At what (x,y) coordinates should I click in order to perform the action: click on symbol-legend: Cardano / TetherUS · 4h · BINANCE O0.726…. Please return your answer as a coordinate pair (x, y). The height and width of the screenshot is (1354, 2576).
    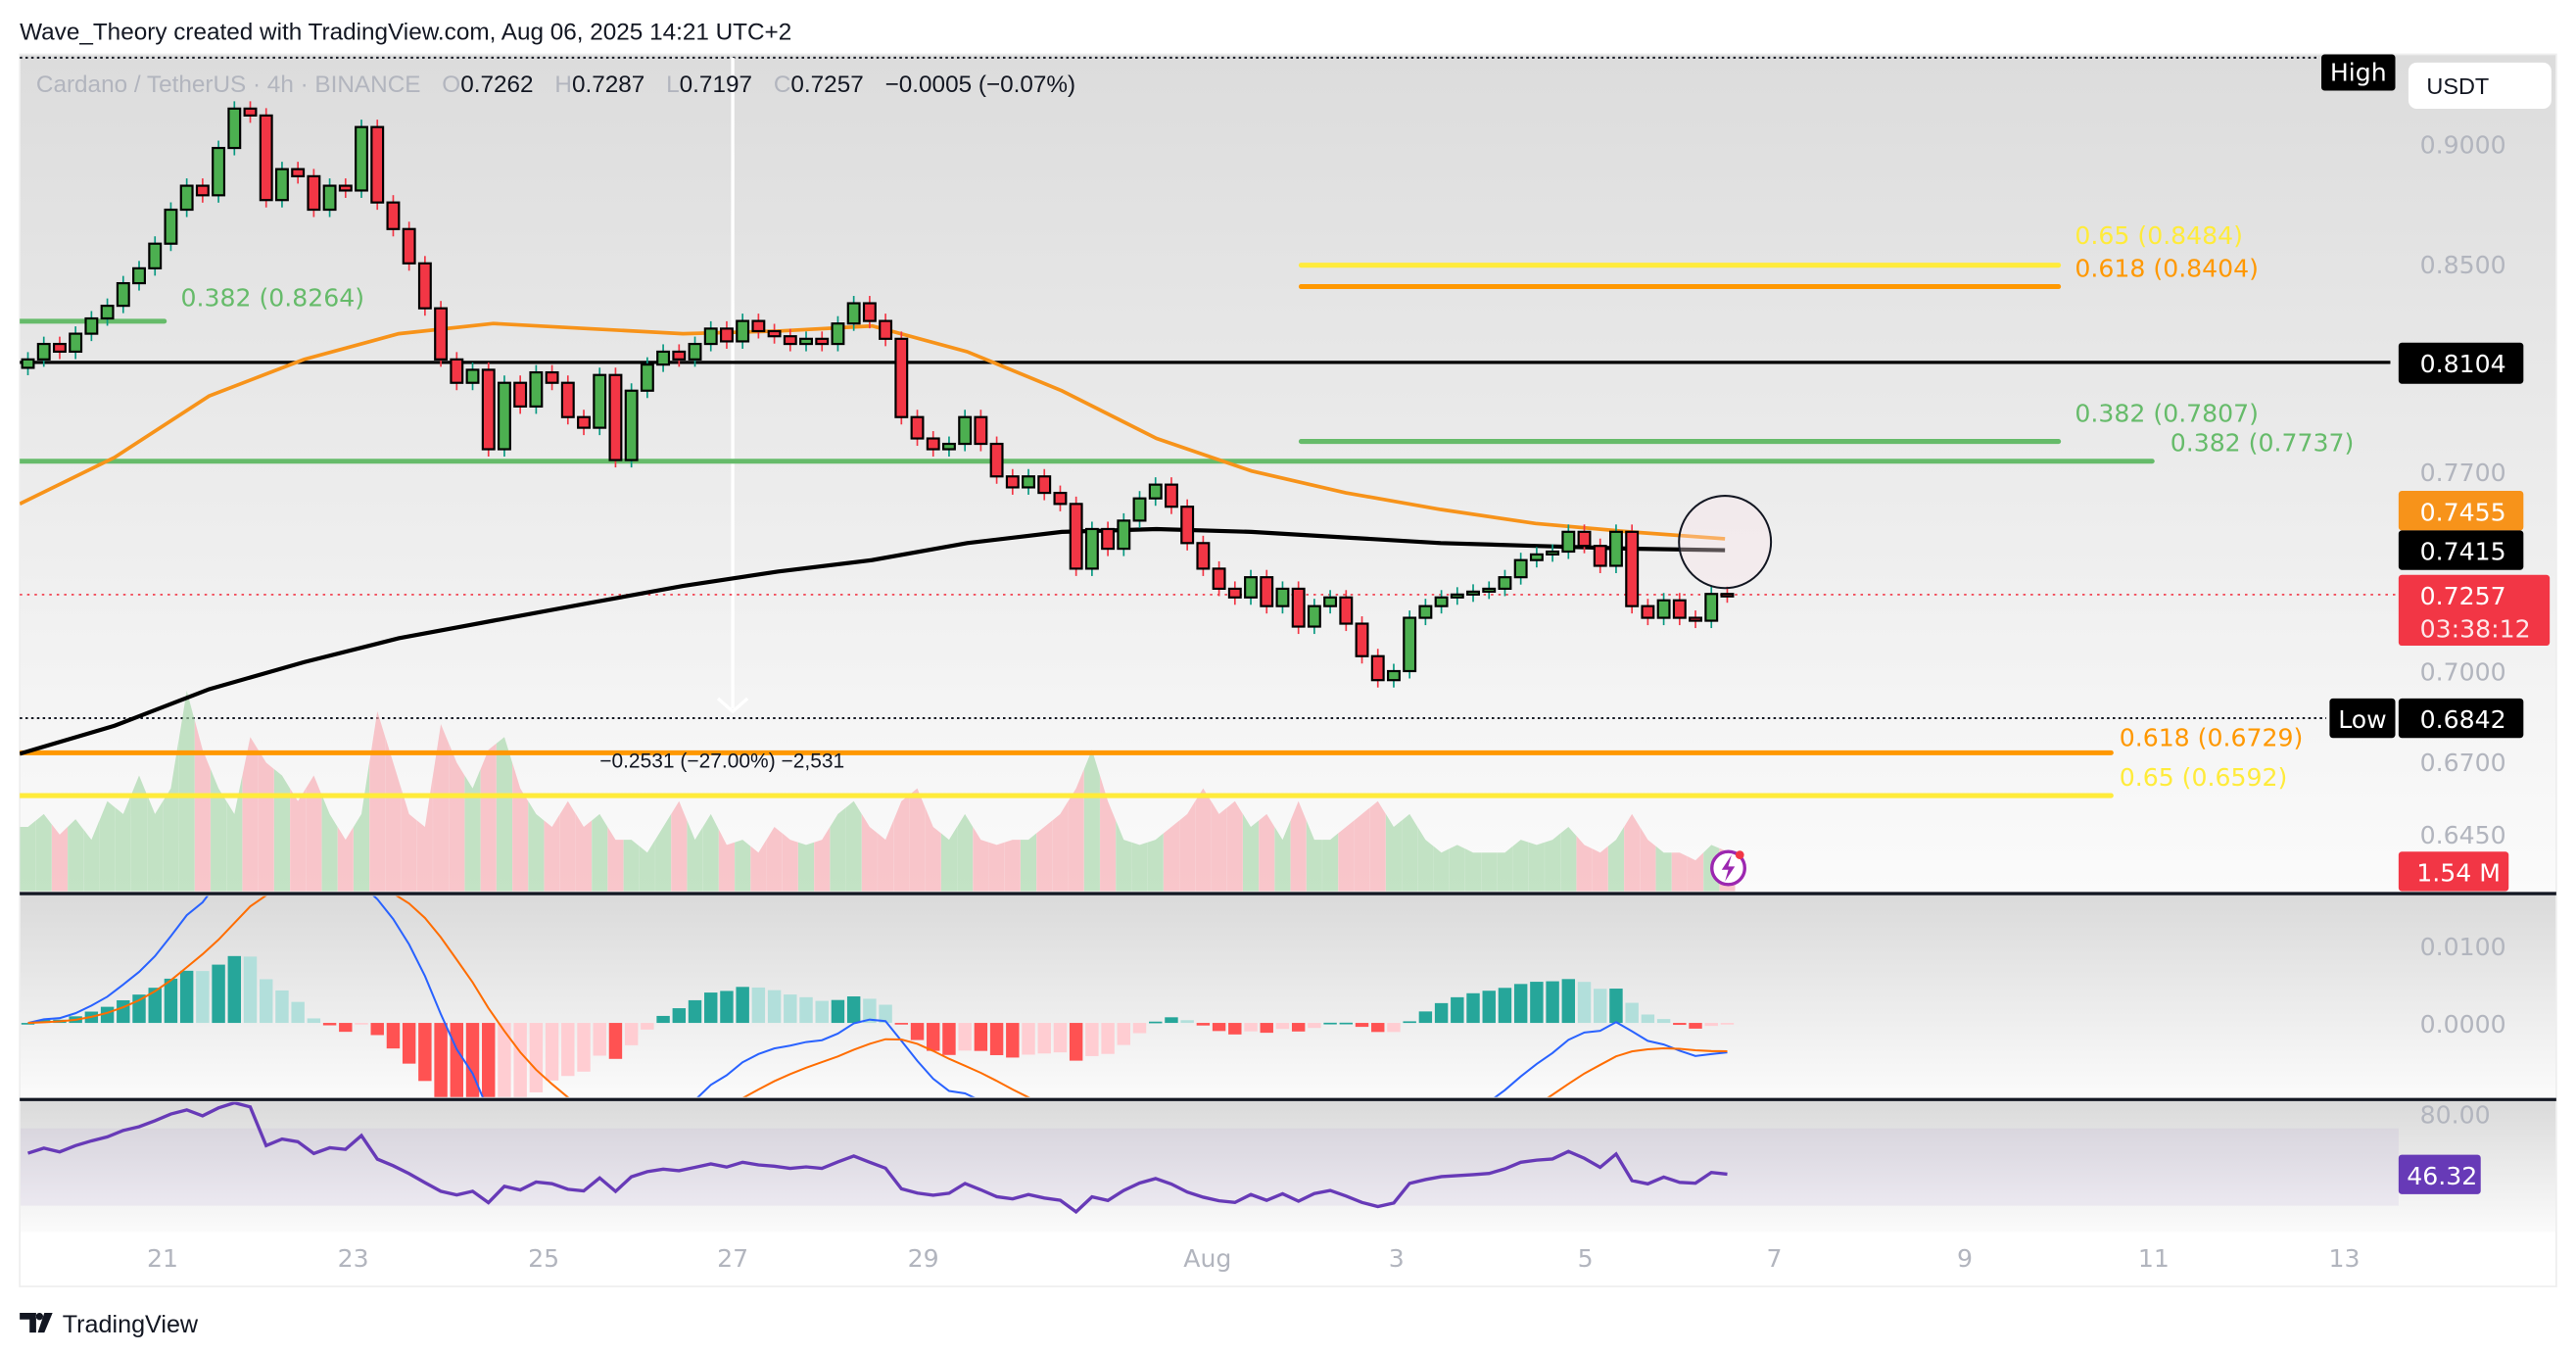
    Looking at the image, I should click on (556, 85).